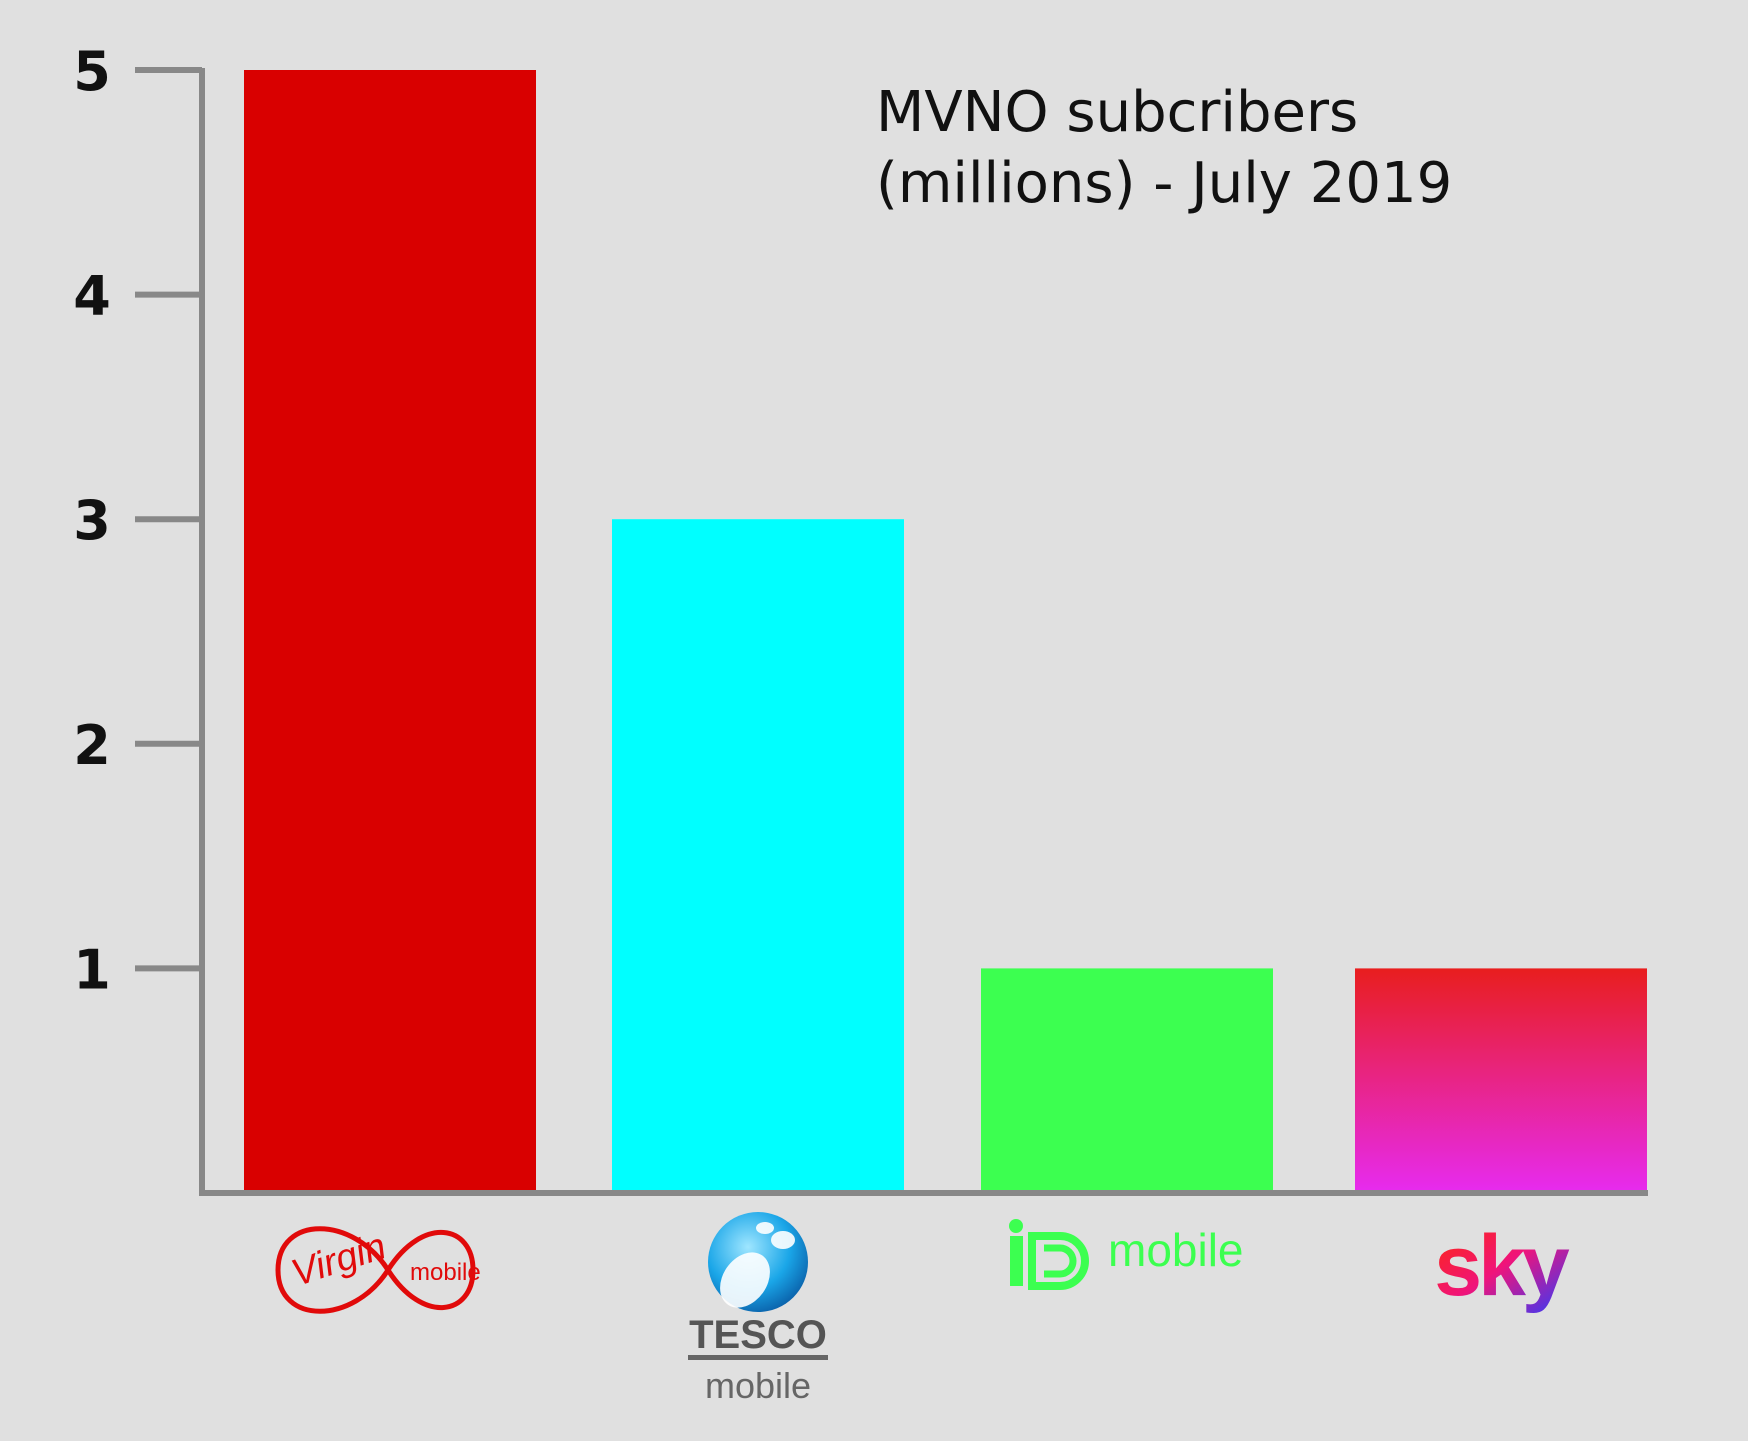 The height and width of the screenshot is (1441, 1748). I want to click on virgin-mobile-text: mobile, so click(445, 1272).